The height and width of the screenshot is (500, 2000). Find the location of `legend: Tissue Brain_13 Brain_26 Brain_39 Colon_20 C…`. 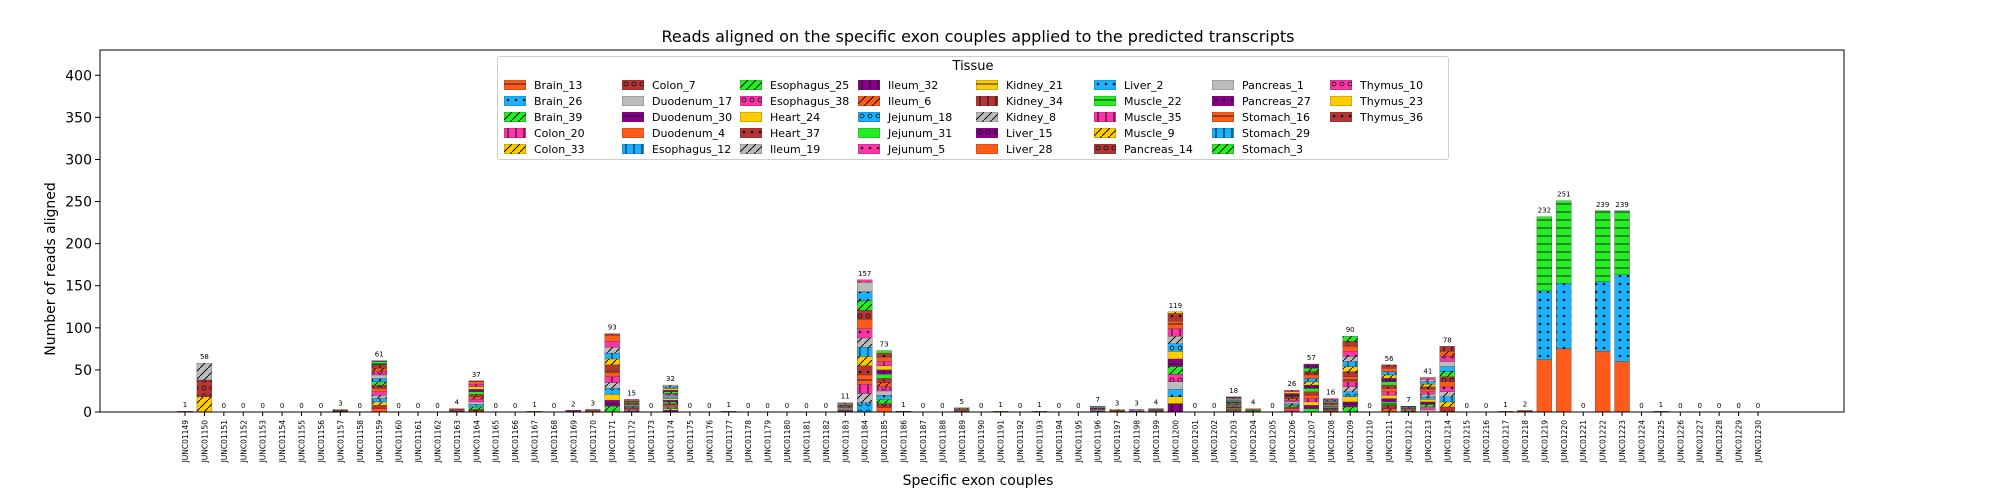

legend: Tissue Brain_13 Brain_26 Brain_39 Colon_20 C… is located at coordinates (973, 108).